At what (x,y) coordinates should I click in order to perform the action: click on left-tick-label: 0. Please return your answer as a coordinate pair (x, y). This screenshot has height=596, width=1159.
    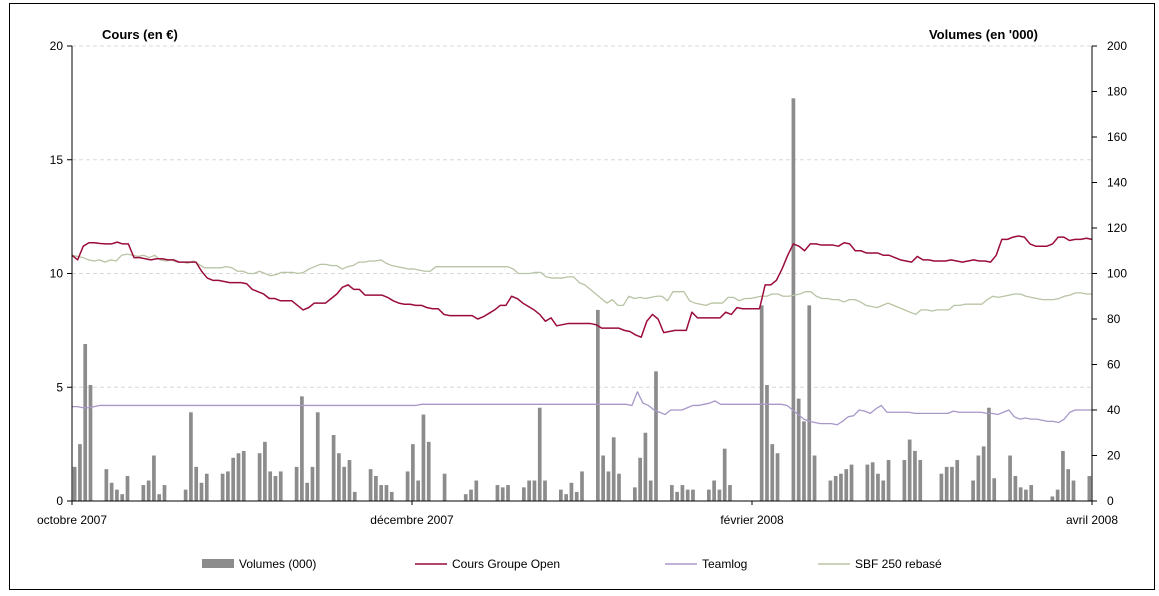
    Looking at the image, I should click on (59, 501).